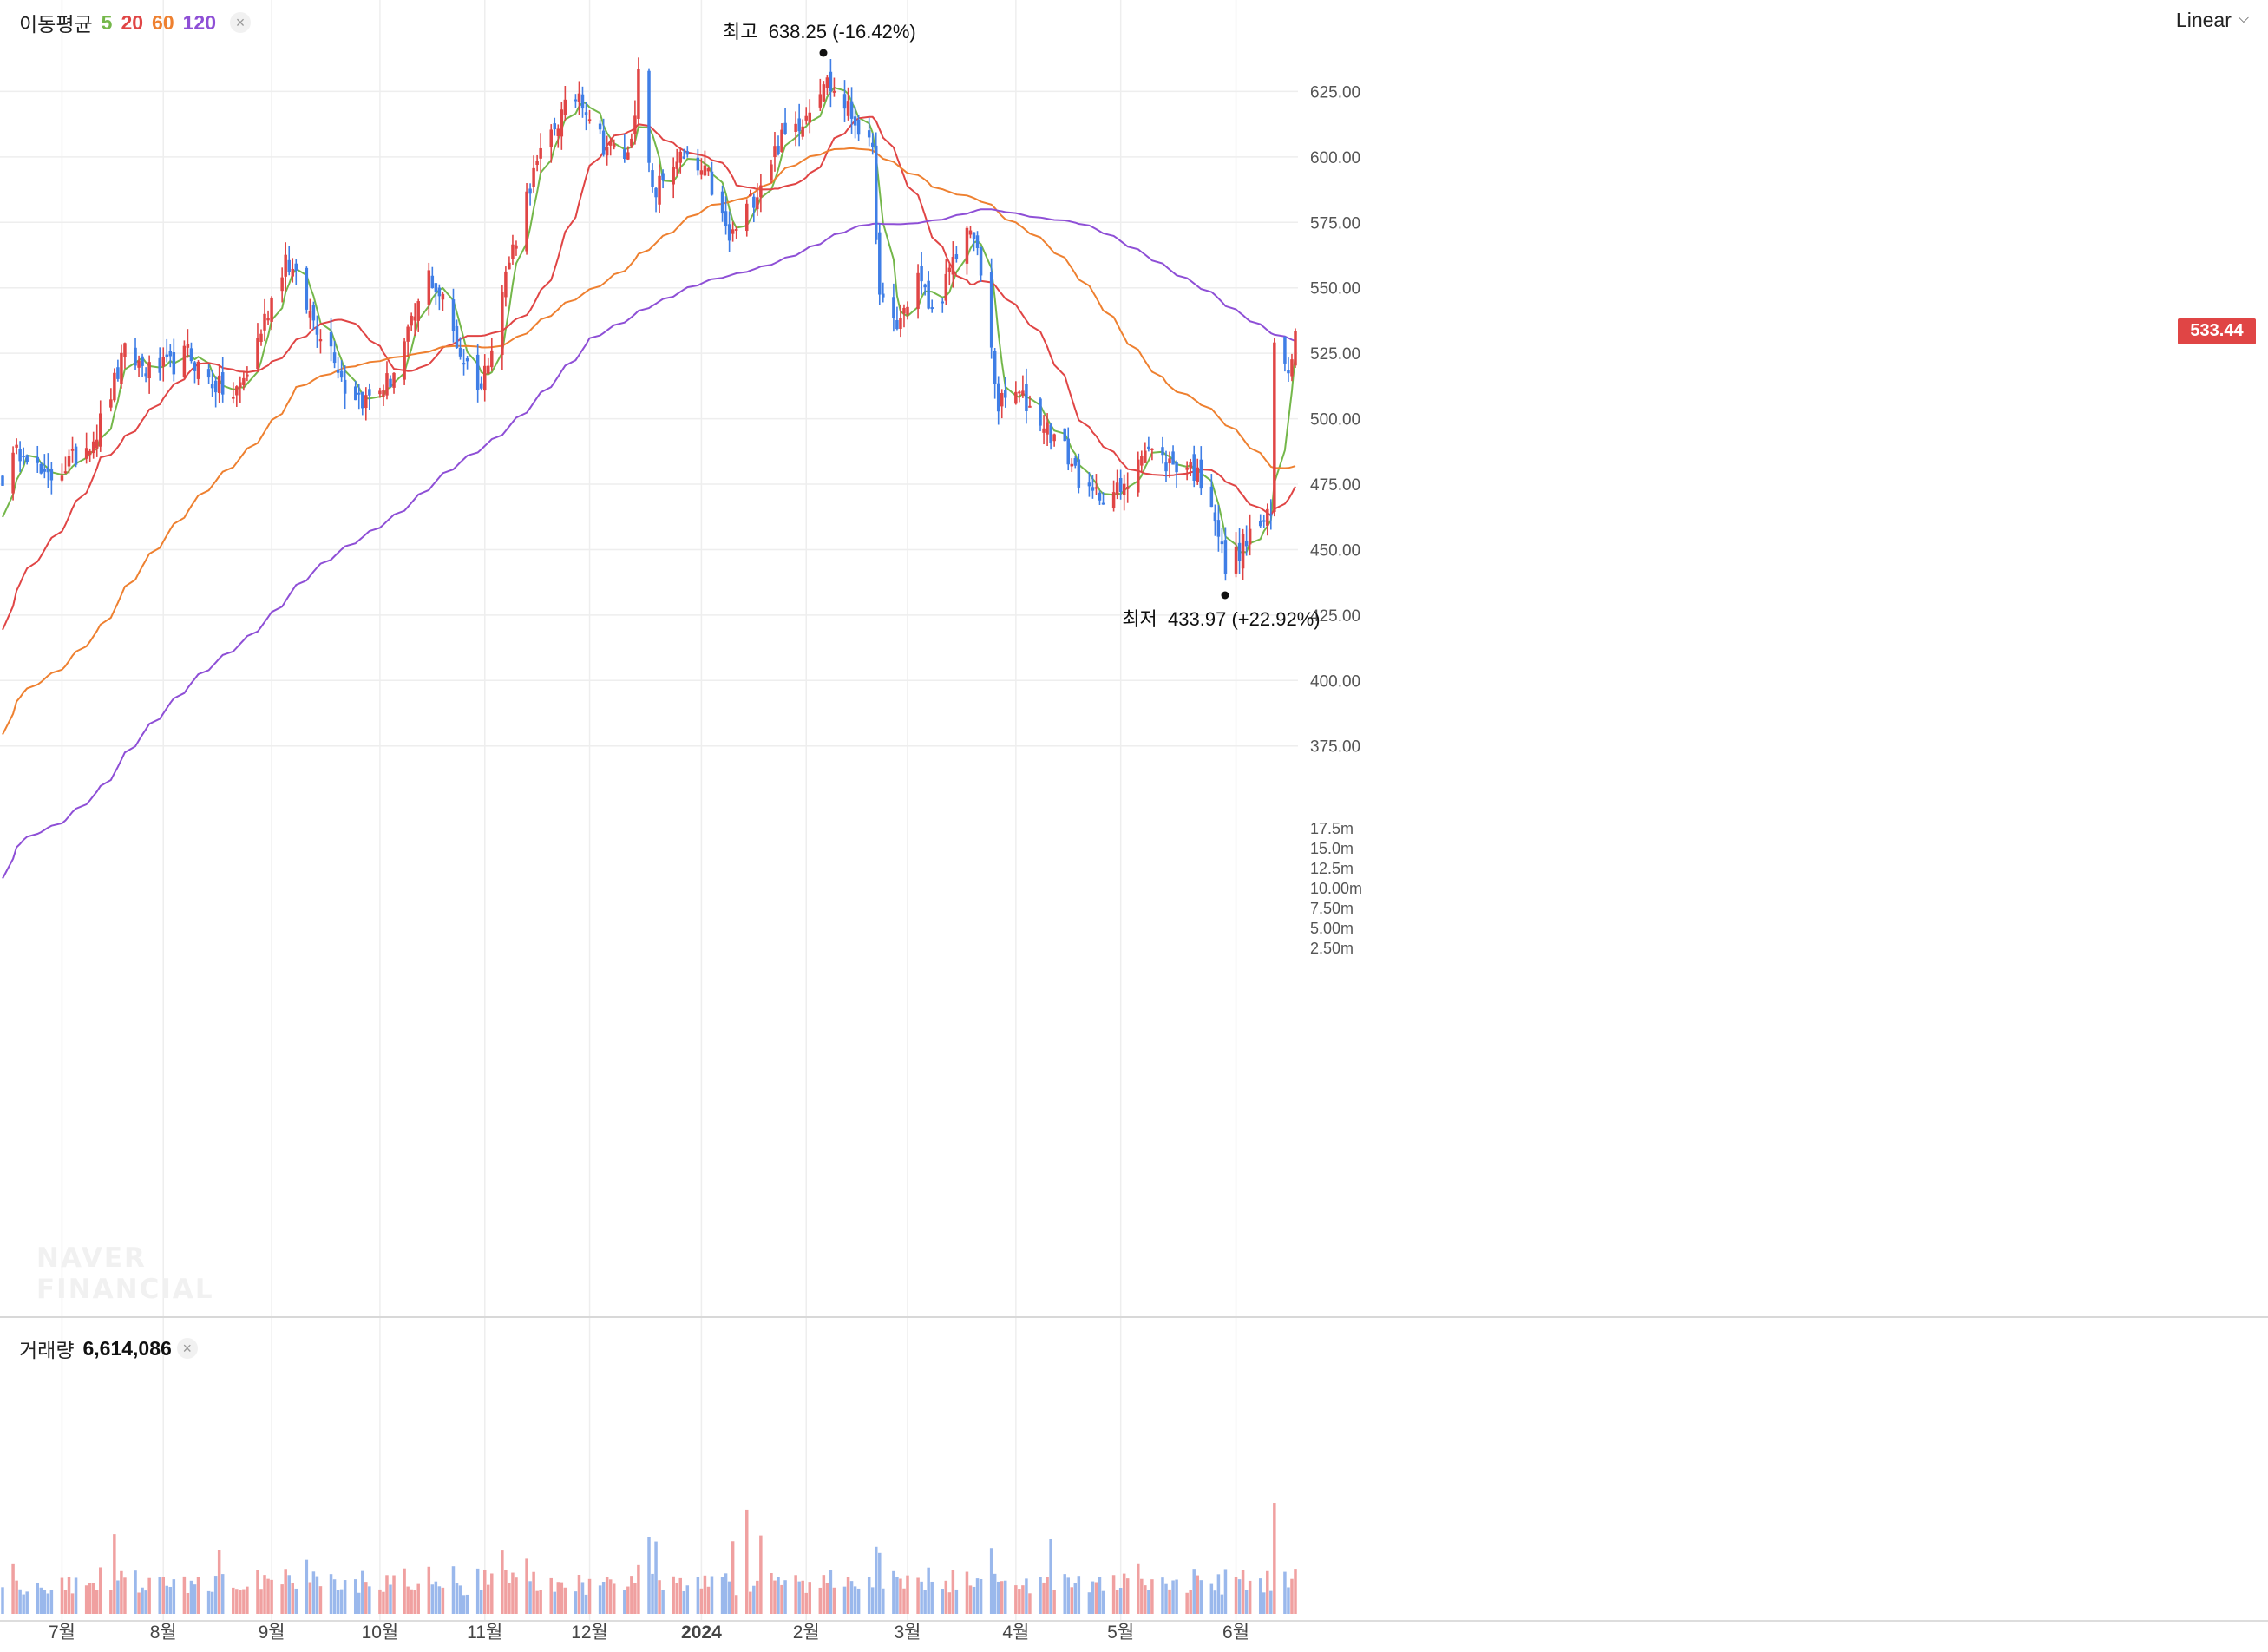 This screenshot has height=1652, width=2268. I want to click on x-tick-label: 3월, so click(908, 1632).